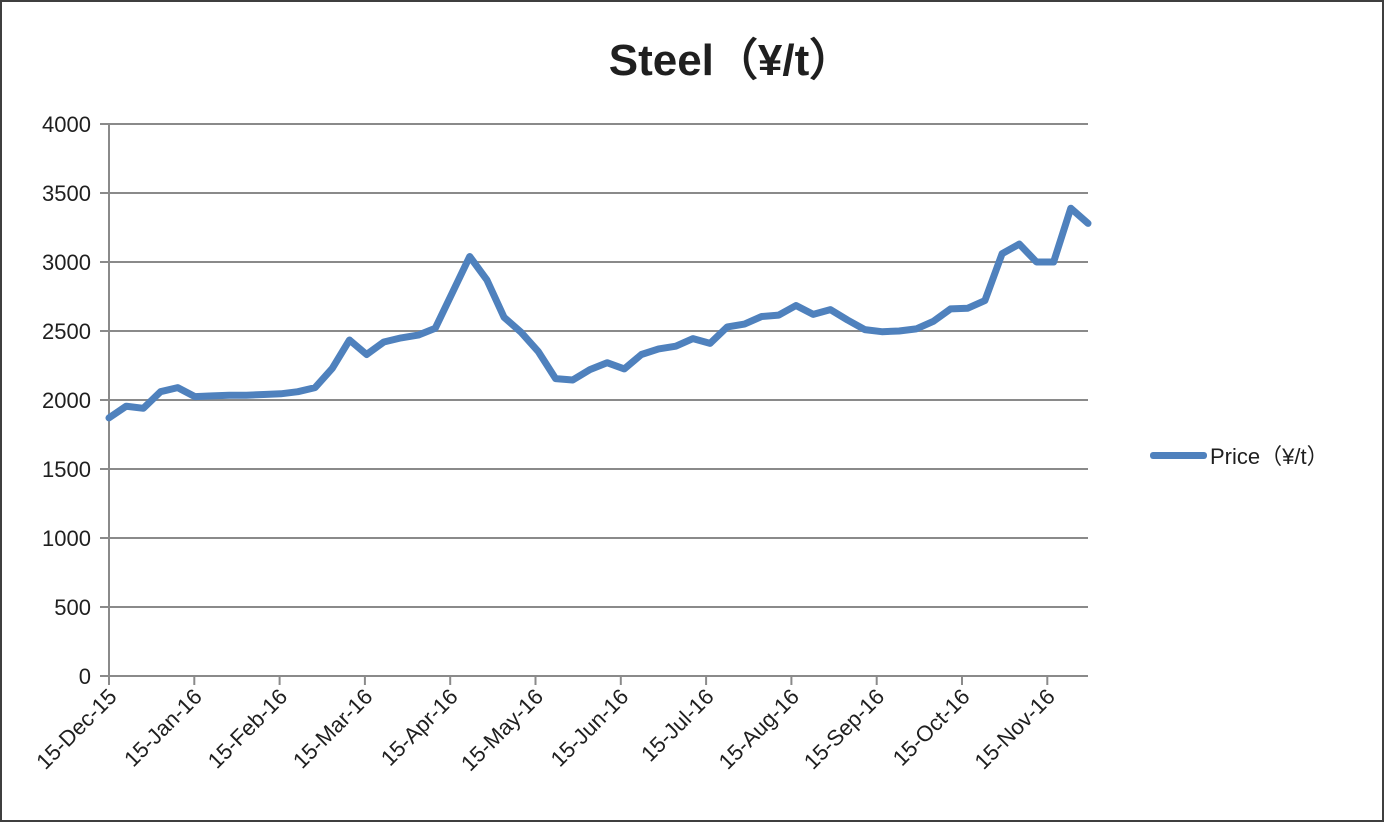 This screenshot has width=1384, height=822. What do you see at coordinates (66, 400) in the screenshot?
I see `y-axis-label: 2000` at bounding box center [66, 400].